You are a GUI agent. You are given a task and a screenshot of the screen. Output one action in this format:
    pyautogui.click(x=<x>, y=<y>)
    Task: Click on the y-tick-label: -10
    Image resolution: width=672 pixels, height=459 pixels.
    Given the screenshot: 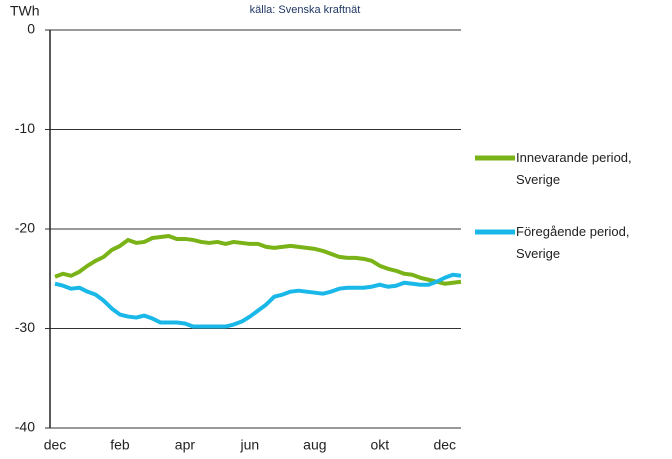 What is the action you would take?
    pyautogui.click(x=25, y=128)
    